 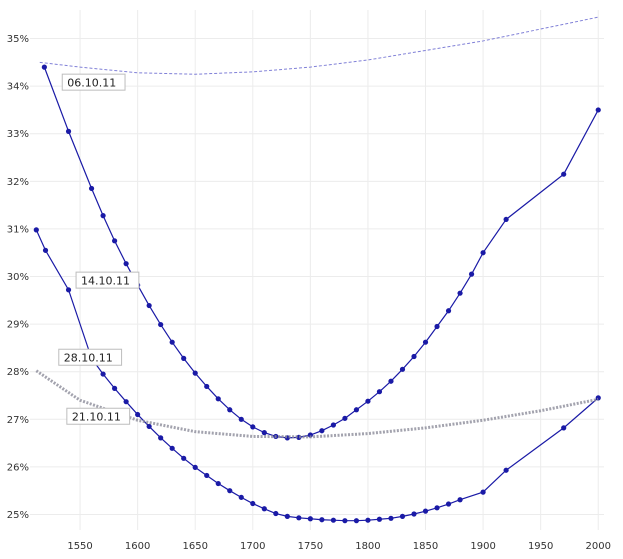 What do you see at coordinates (79, 546) in the screenshot?
I see `x-tick-label: 1550` at bounding box center [79, 546].